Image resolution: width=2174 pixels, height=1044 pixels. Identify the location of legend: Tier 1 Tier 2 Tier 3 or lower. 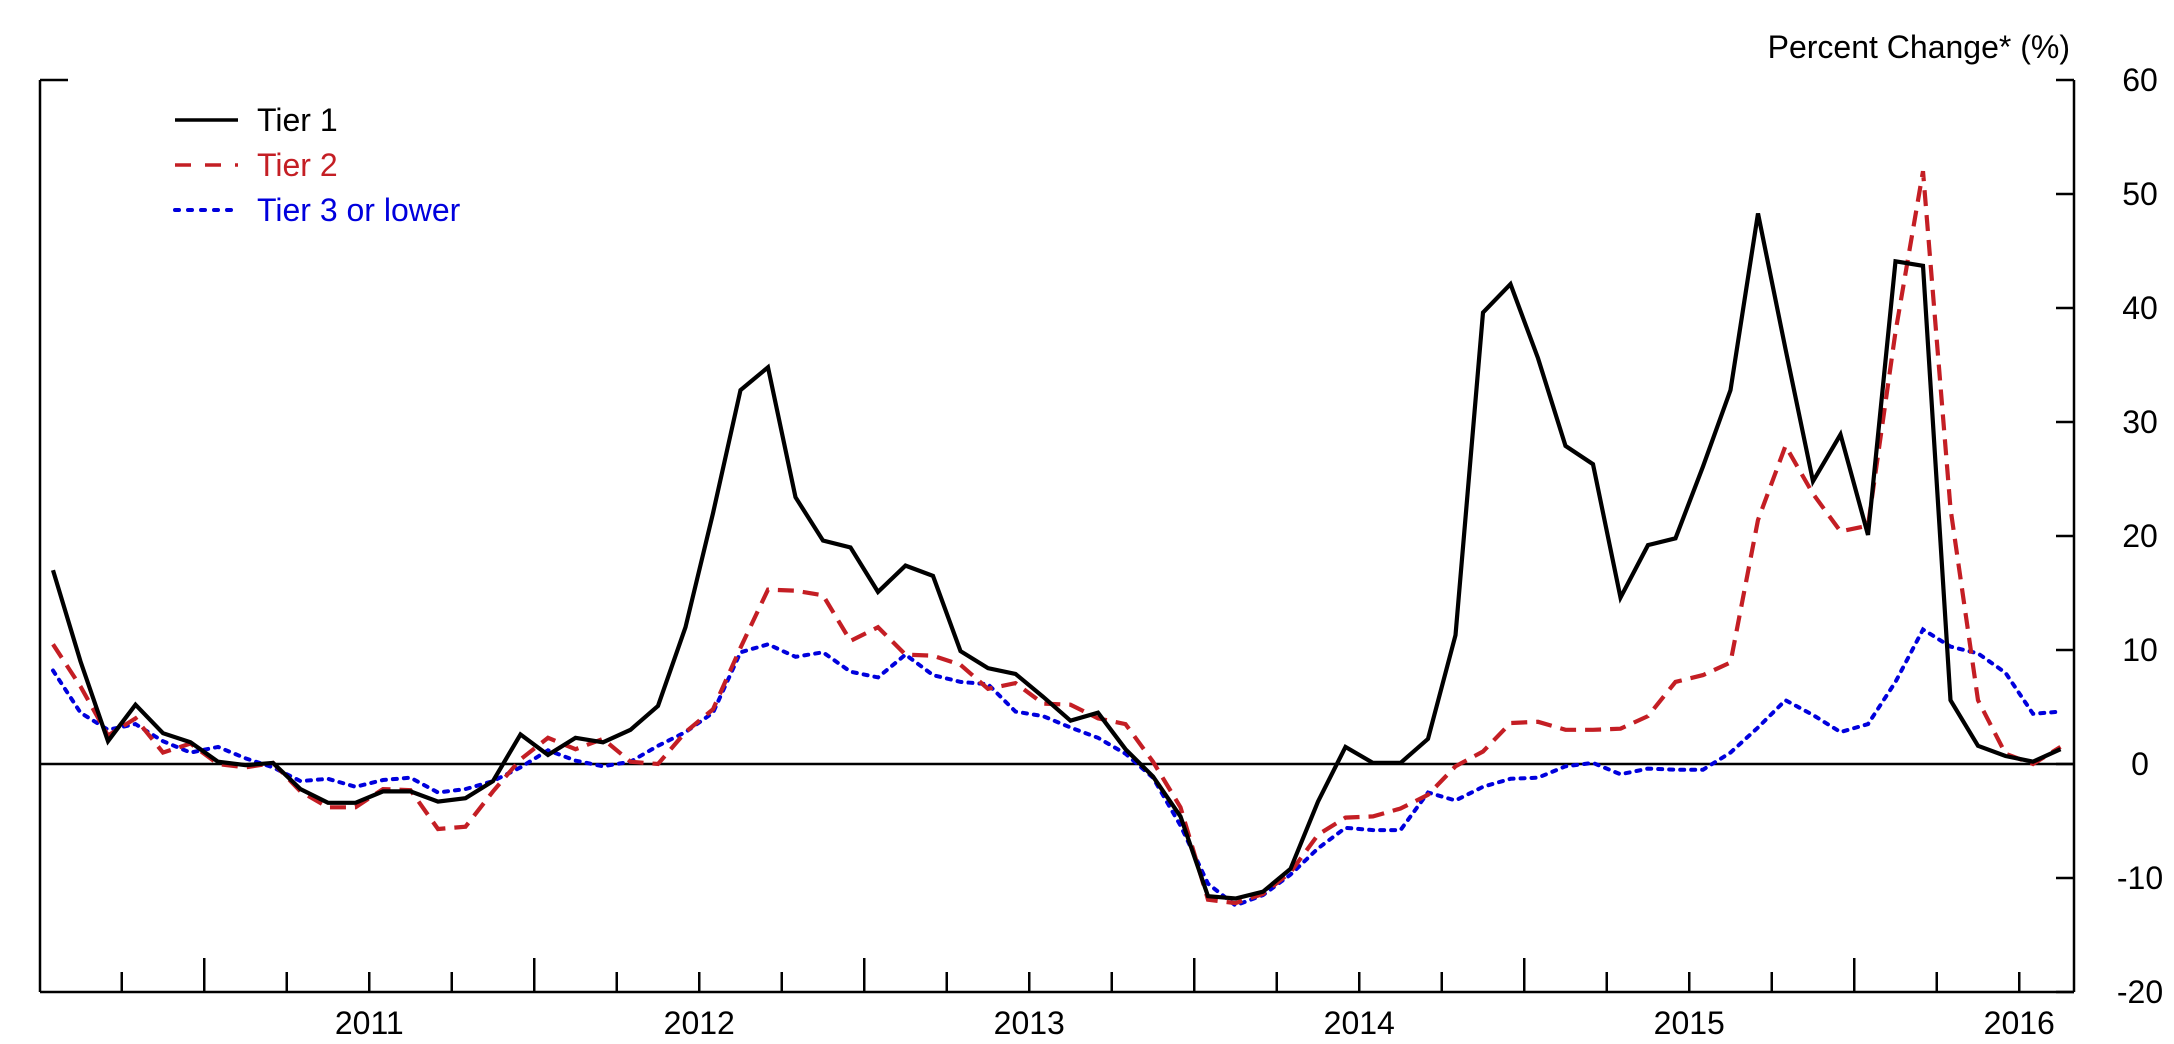
(317, 165).